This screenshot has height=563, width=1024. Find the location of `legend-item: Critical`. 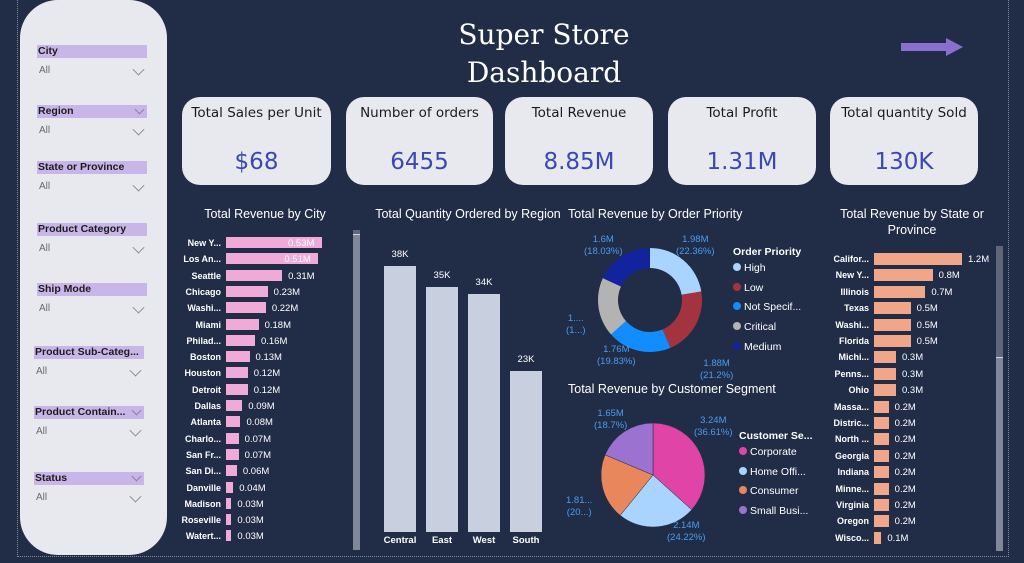

legend-item: Critical is located at coordinates (754, 327).